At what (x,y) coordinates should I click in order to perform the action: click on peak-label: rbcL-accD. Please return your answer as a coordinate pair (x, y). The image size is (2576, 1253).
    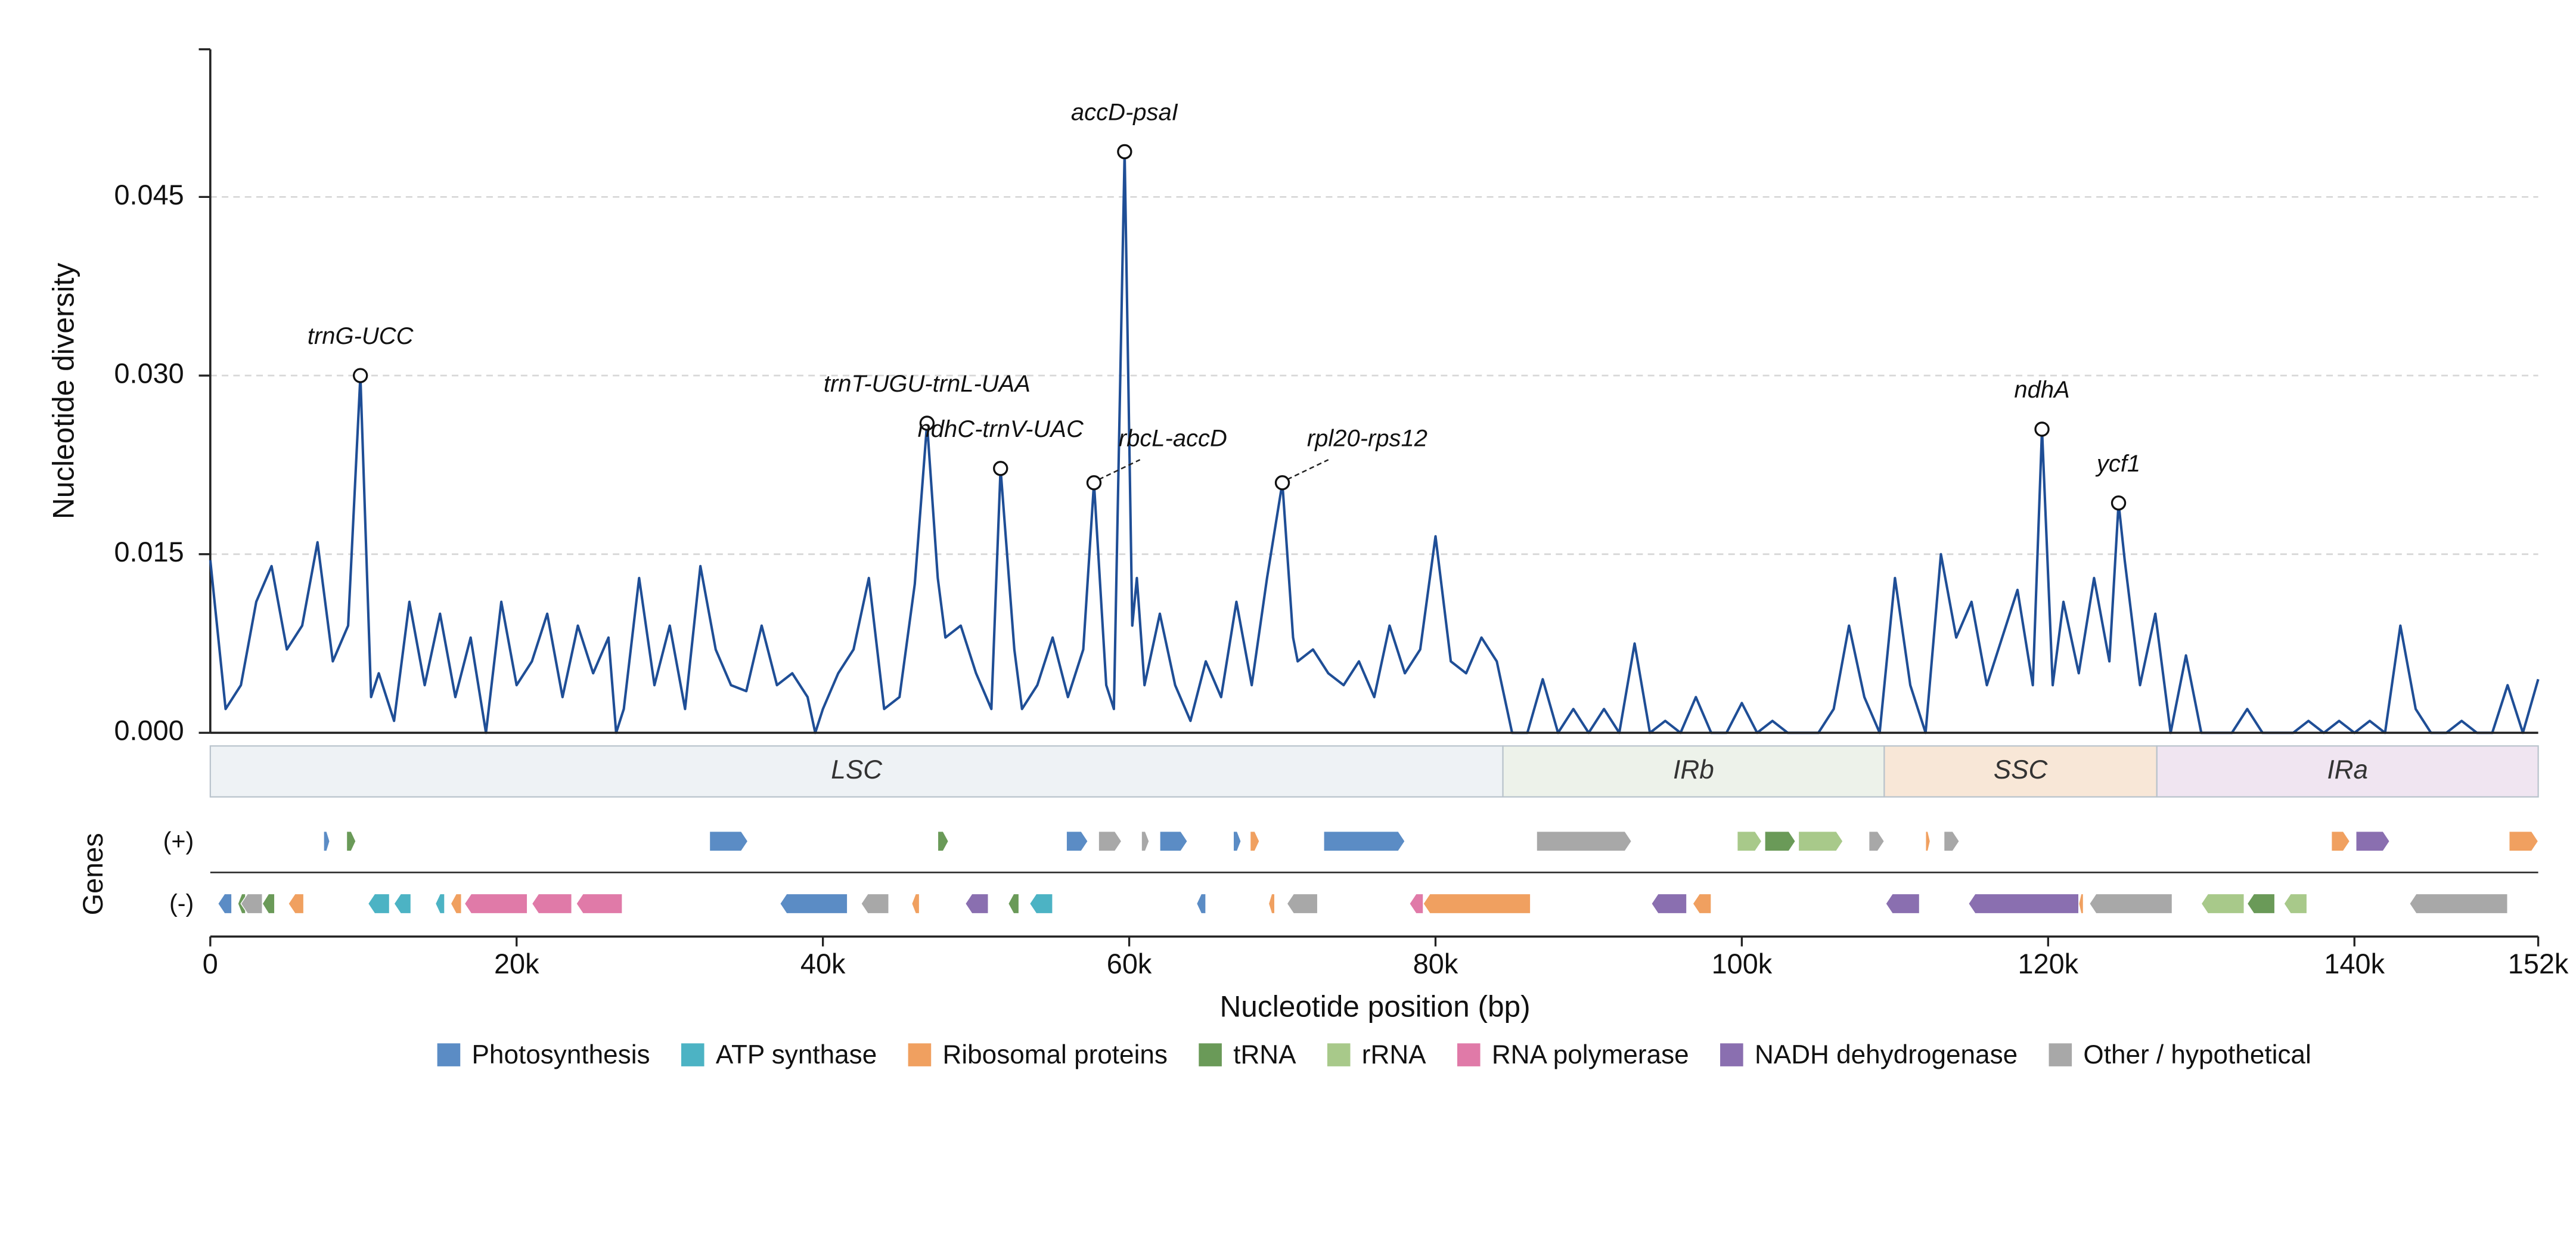
    Looking at the image, I should click on (1173, 439).